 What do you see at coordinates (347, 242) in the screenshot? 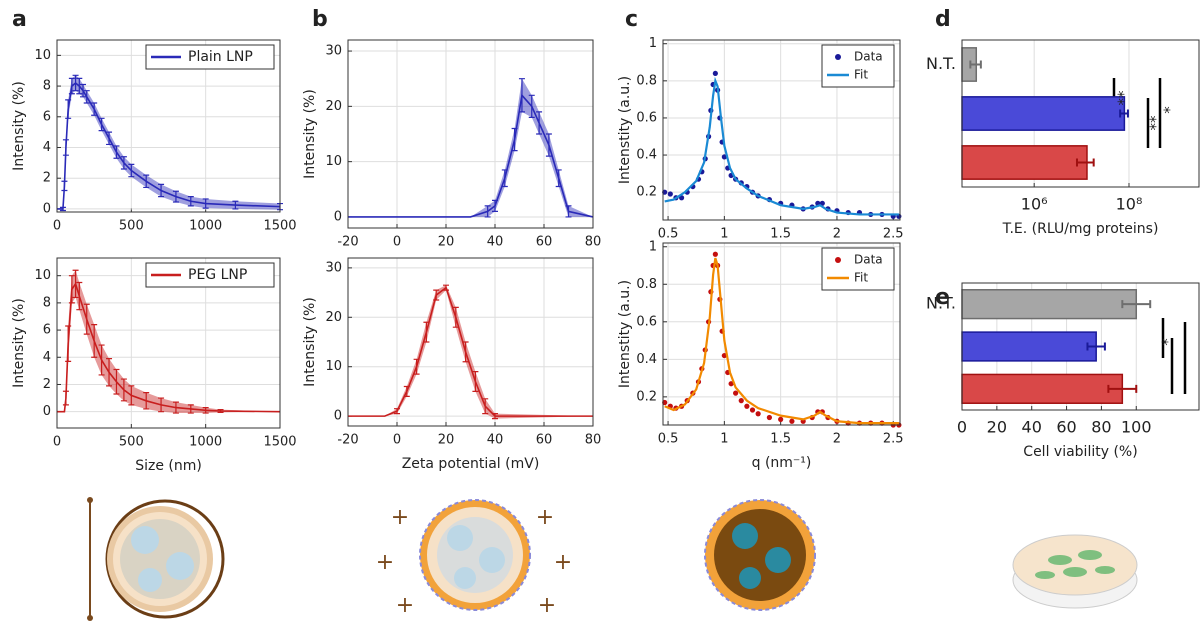
I see `x-tick-label: -20` at bounding box center [347, 242].